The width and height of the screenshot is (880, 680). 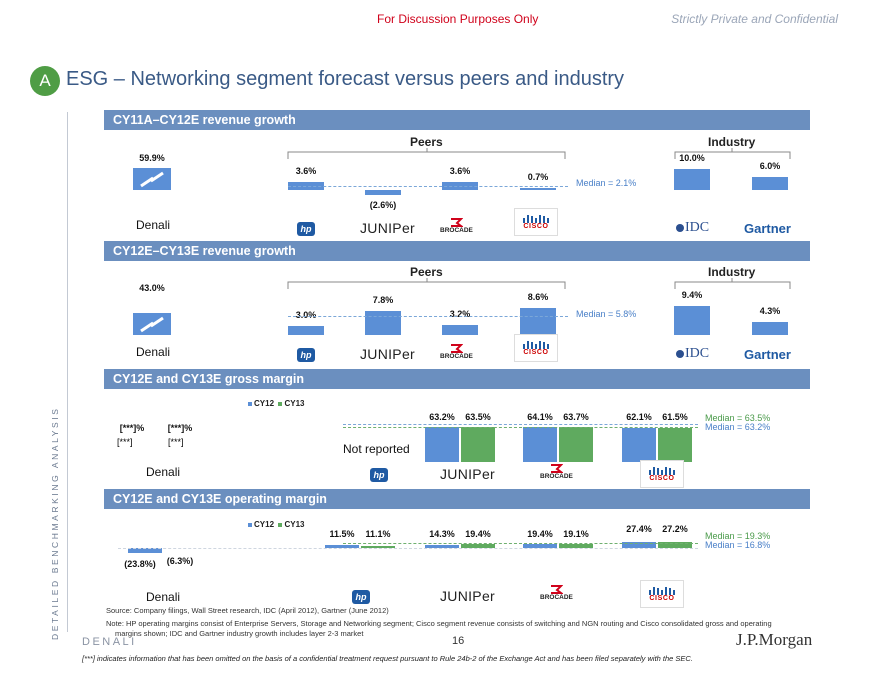 What do you see at coordinates (264, 524) in the screenshot?
I see `legend-cy12-label: CY12` at bounding box center [264, 524].